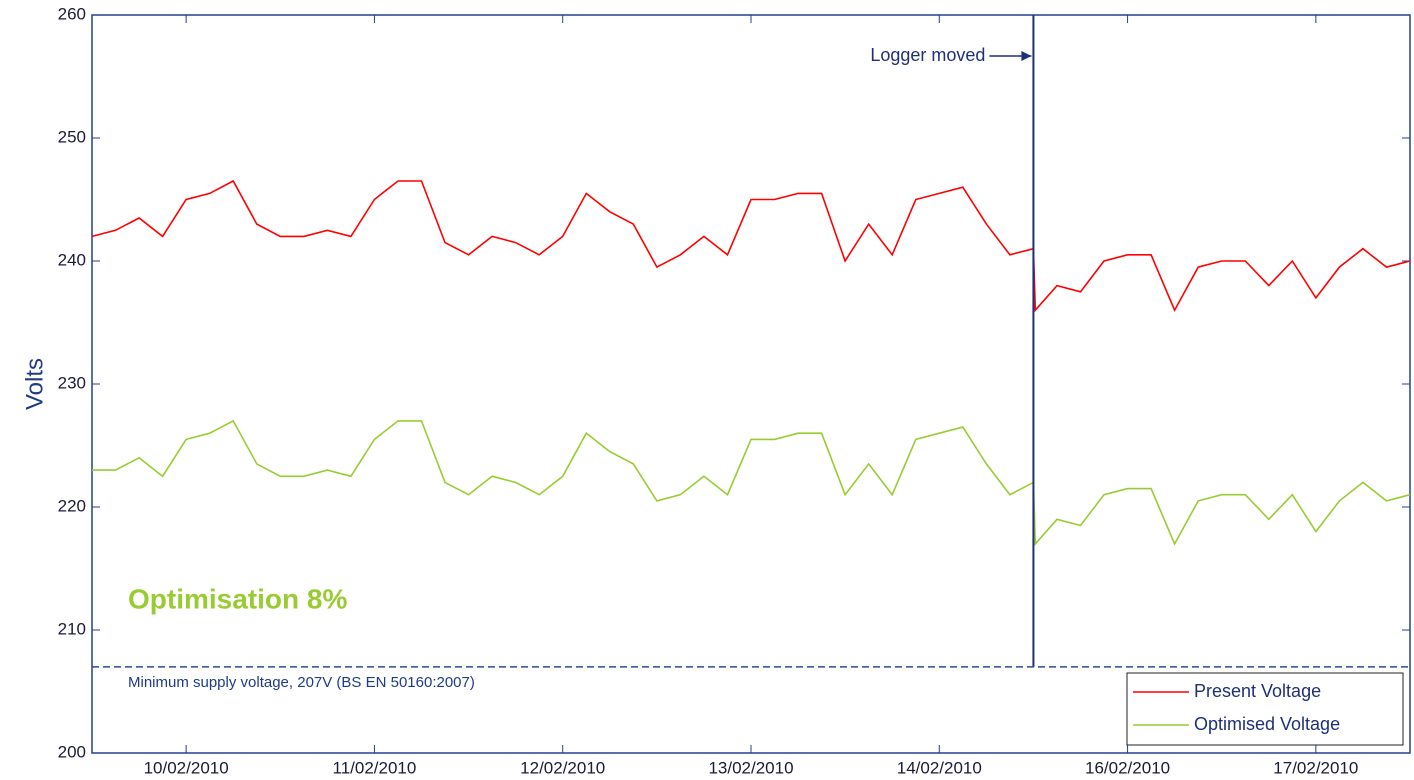 This screenshot has height=780, width=1414. I want to click on y-tick-label: 250, so click(72, 136).